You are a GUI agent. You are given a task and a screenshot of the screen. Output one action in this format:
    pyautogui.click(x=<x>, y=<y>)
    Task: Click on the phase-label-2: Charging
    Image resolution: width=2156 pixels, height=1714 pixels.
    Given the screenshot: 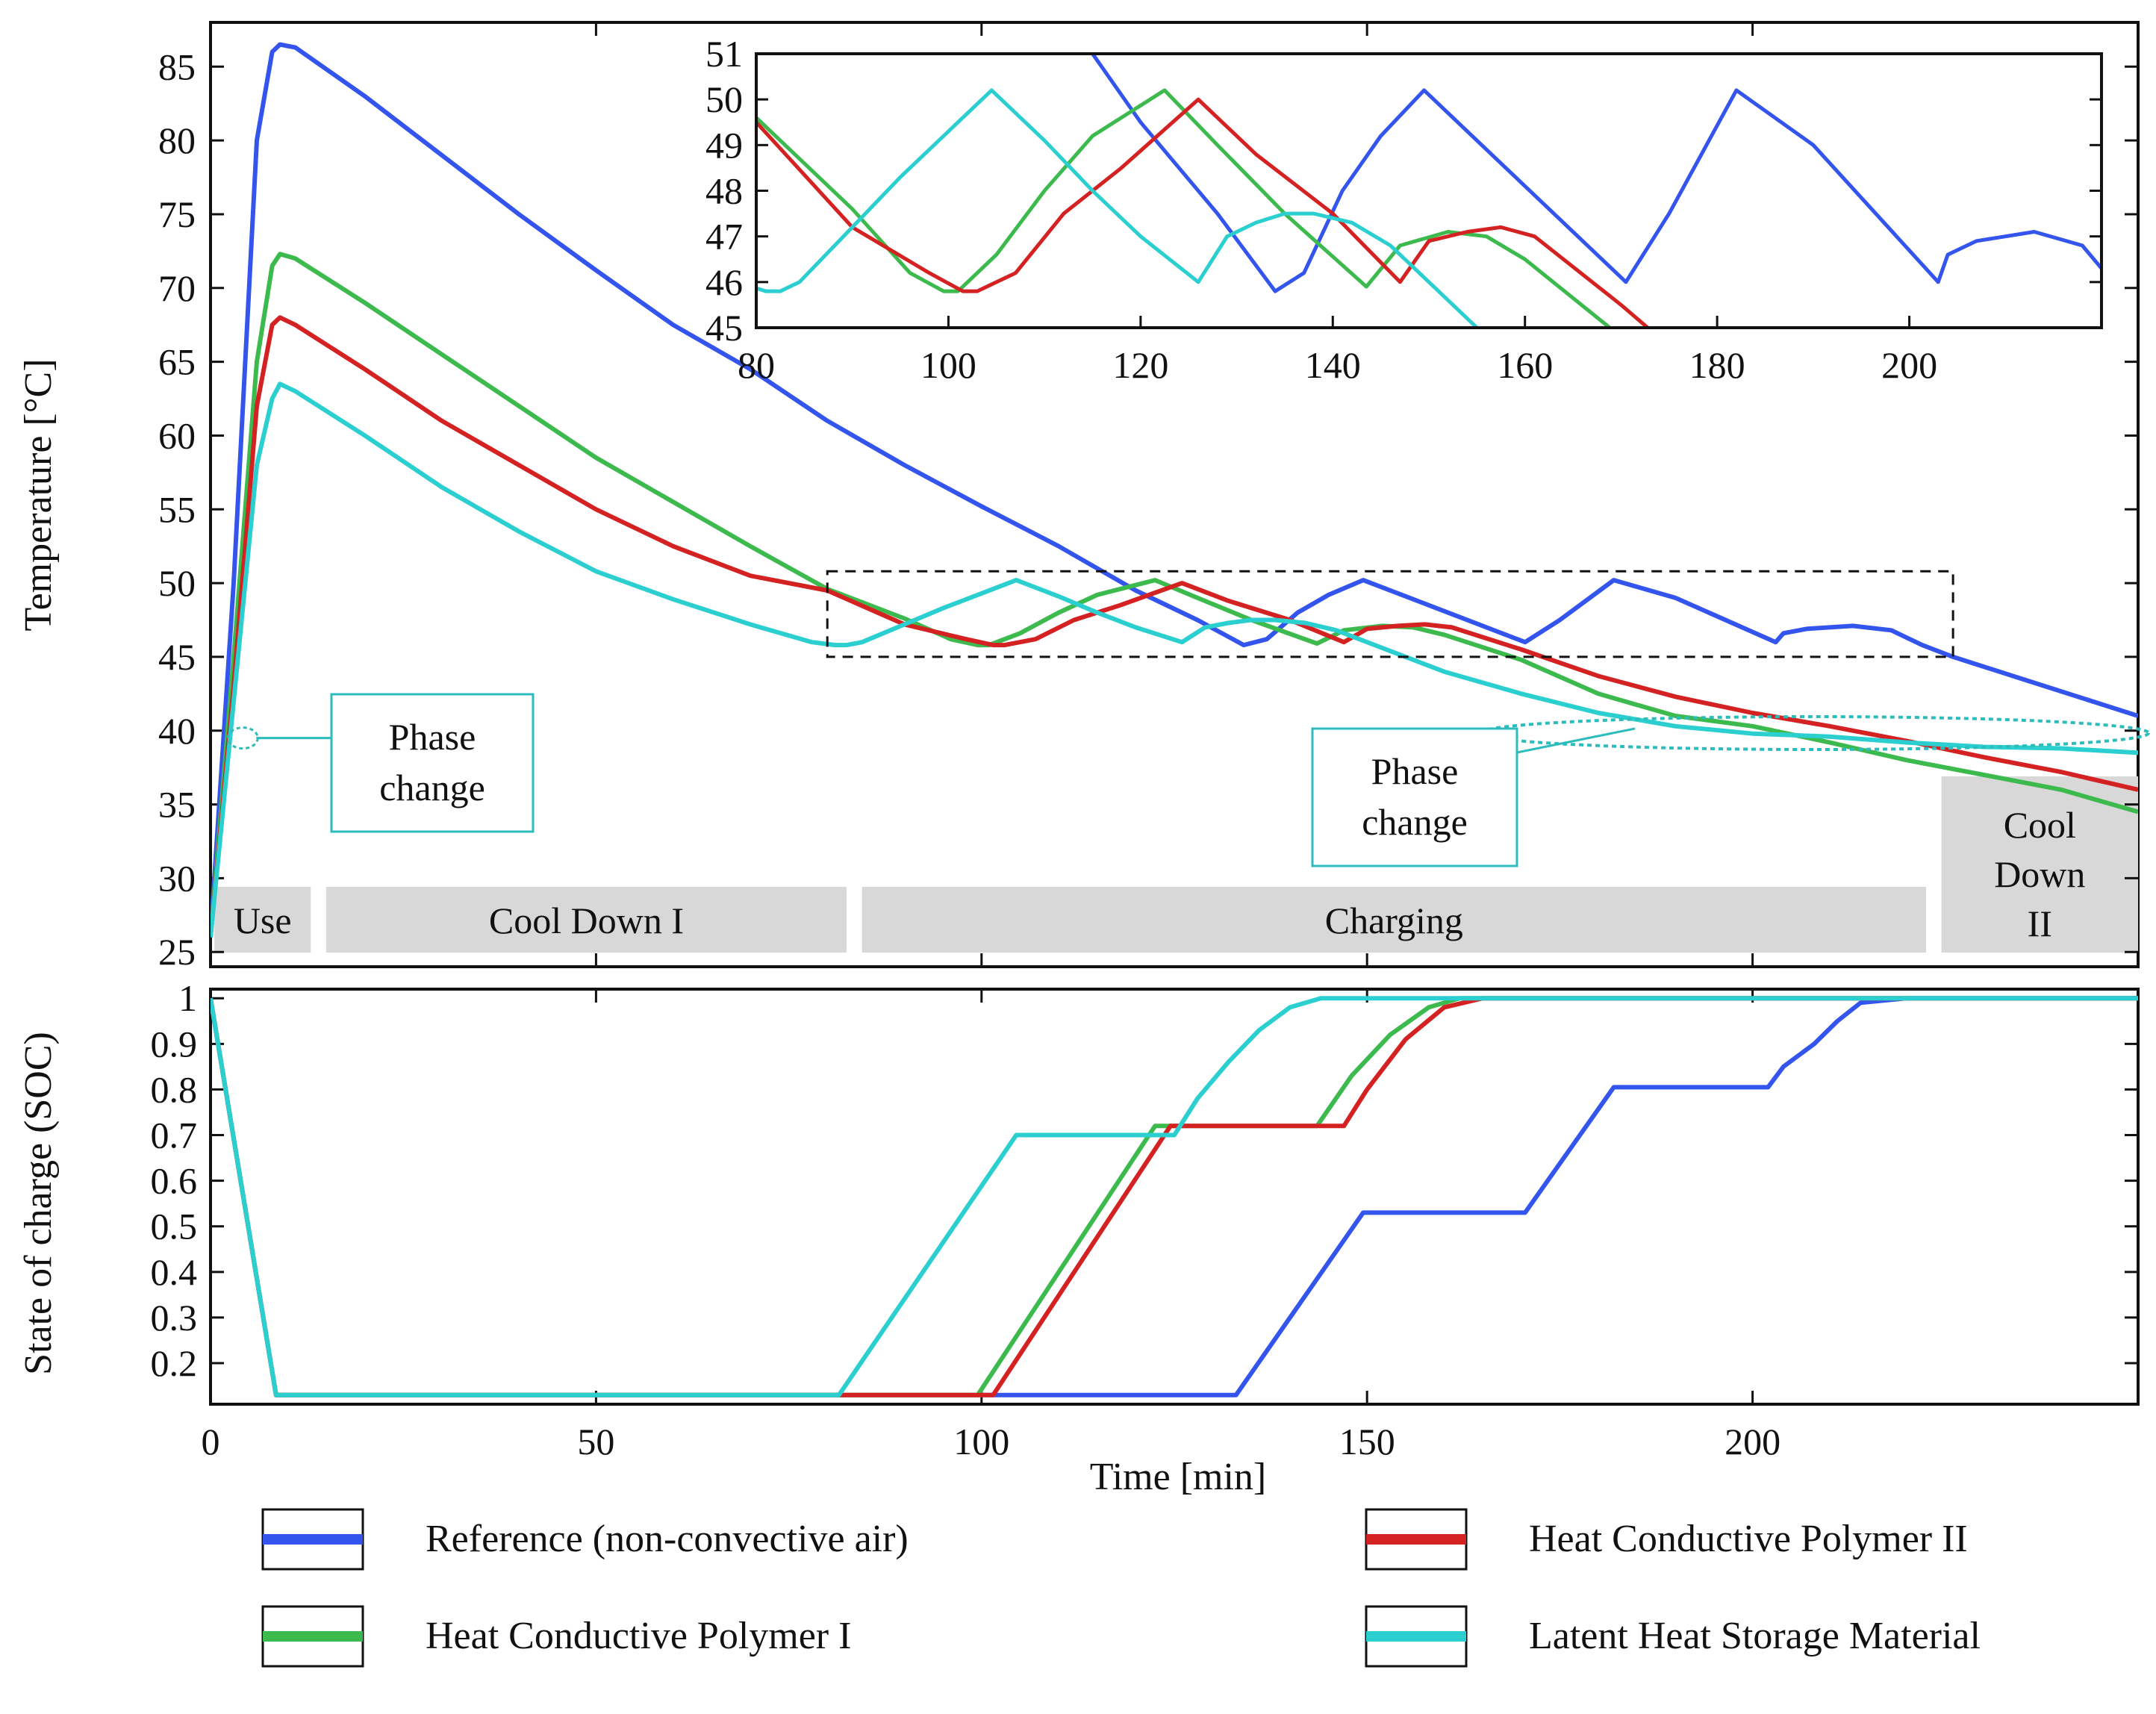 What is the action you would take?
    pyautogui.click(x=1394, y=921)
    